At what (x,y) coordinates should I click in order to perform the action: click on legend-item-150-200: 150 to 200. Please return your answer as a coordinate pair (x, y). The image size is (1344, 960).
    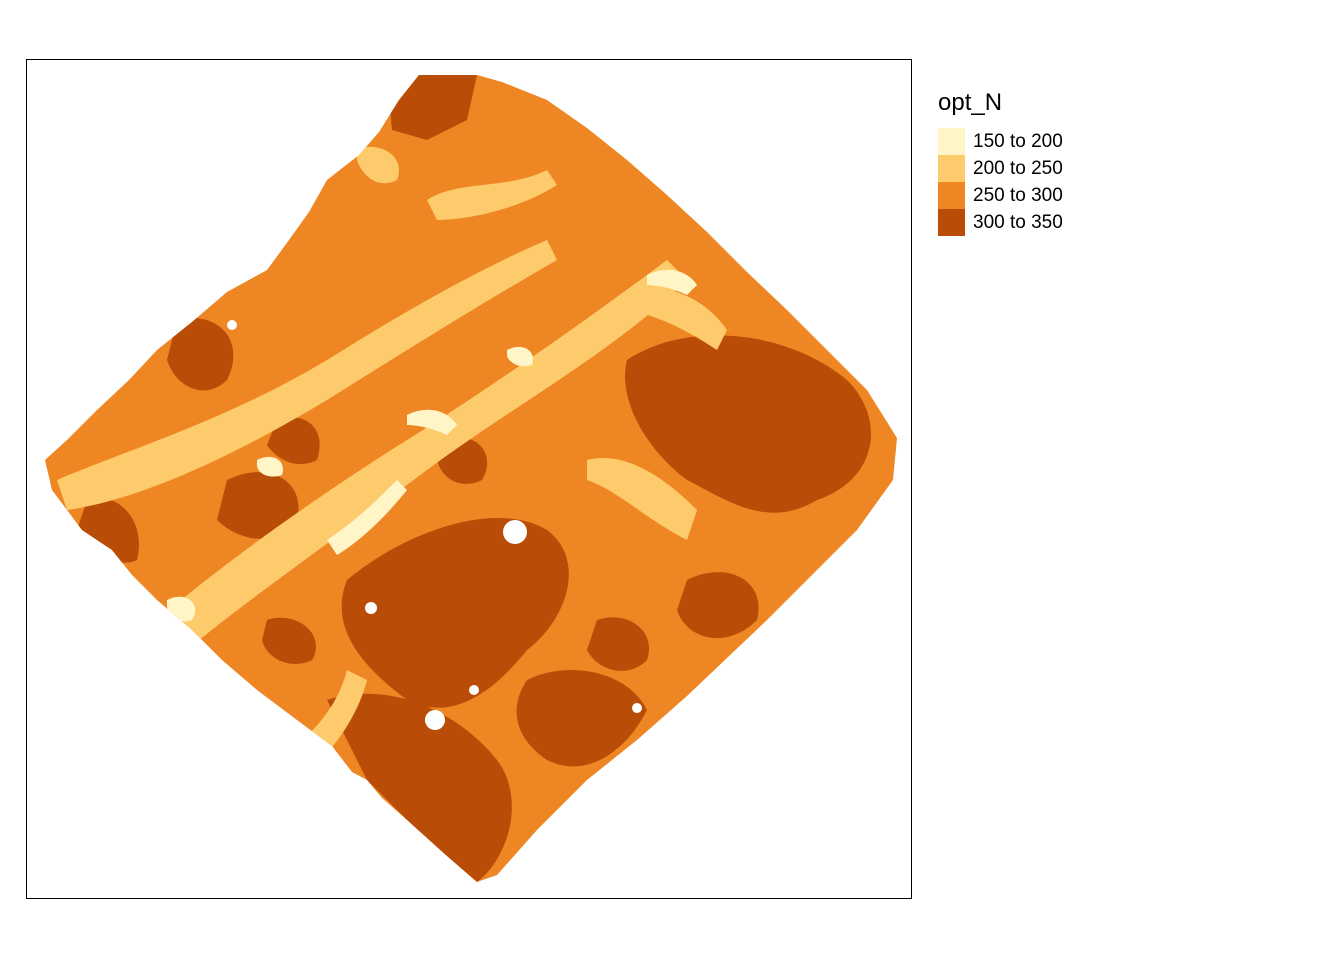
    Looking at the image, I should click on (1000, 141).